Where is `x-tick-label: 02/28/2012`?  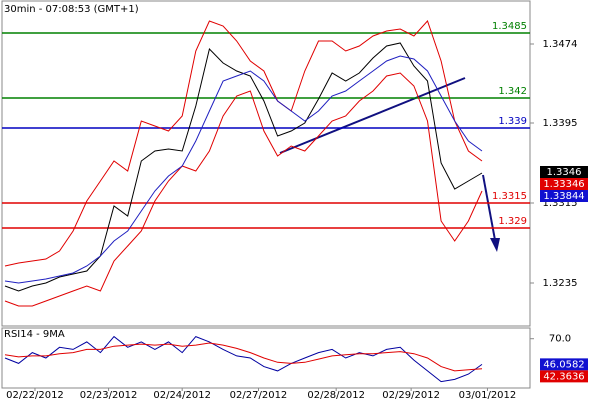
x-tick-label: 02/28/2012 is located at coordinates (336, 395).